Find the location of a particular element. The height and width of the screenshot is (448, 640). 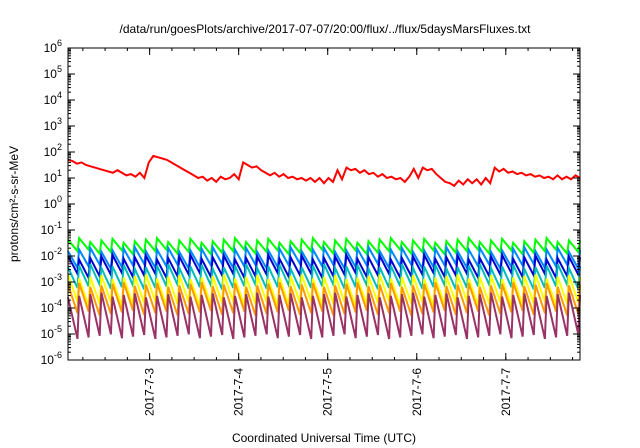

y-tick-label: 10¹ is located at coordinates (53, 176).